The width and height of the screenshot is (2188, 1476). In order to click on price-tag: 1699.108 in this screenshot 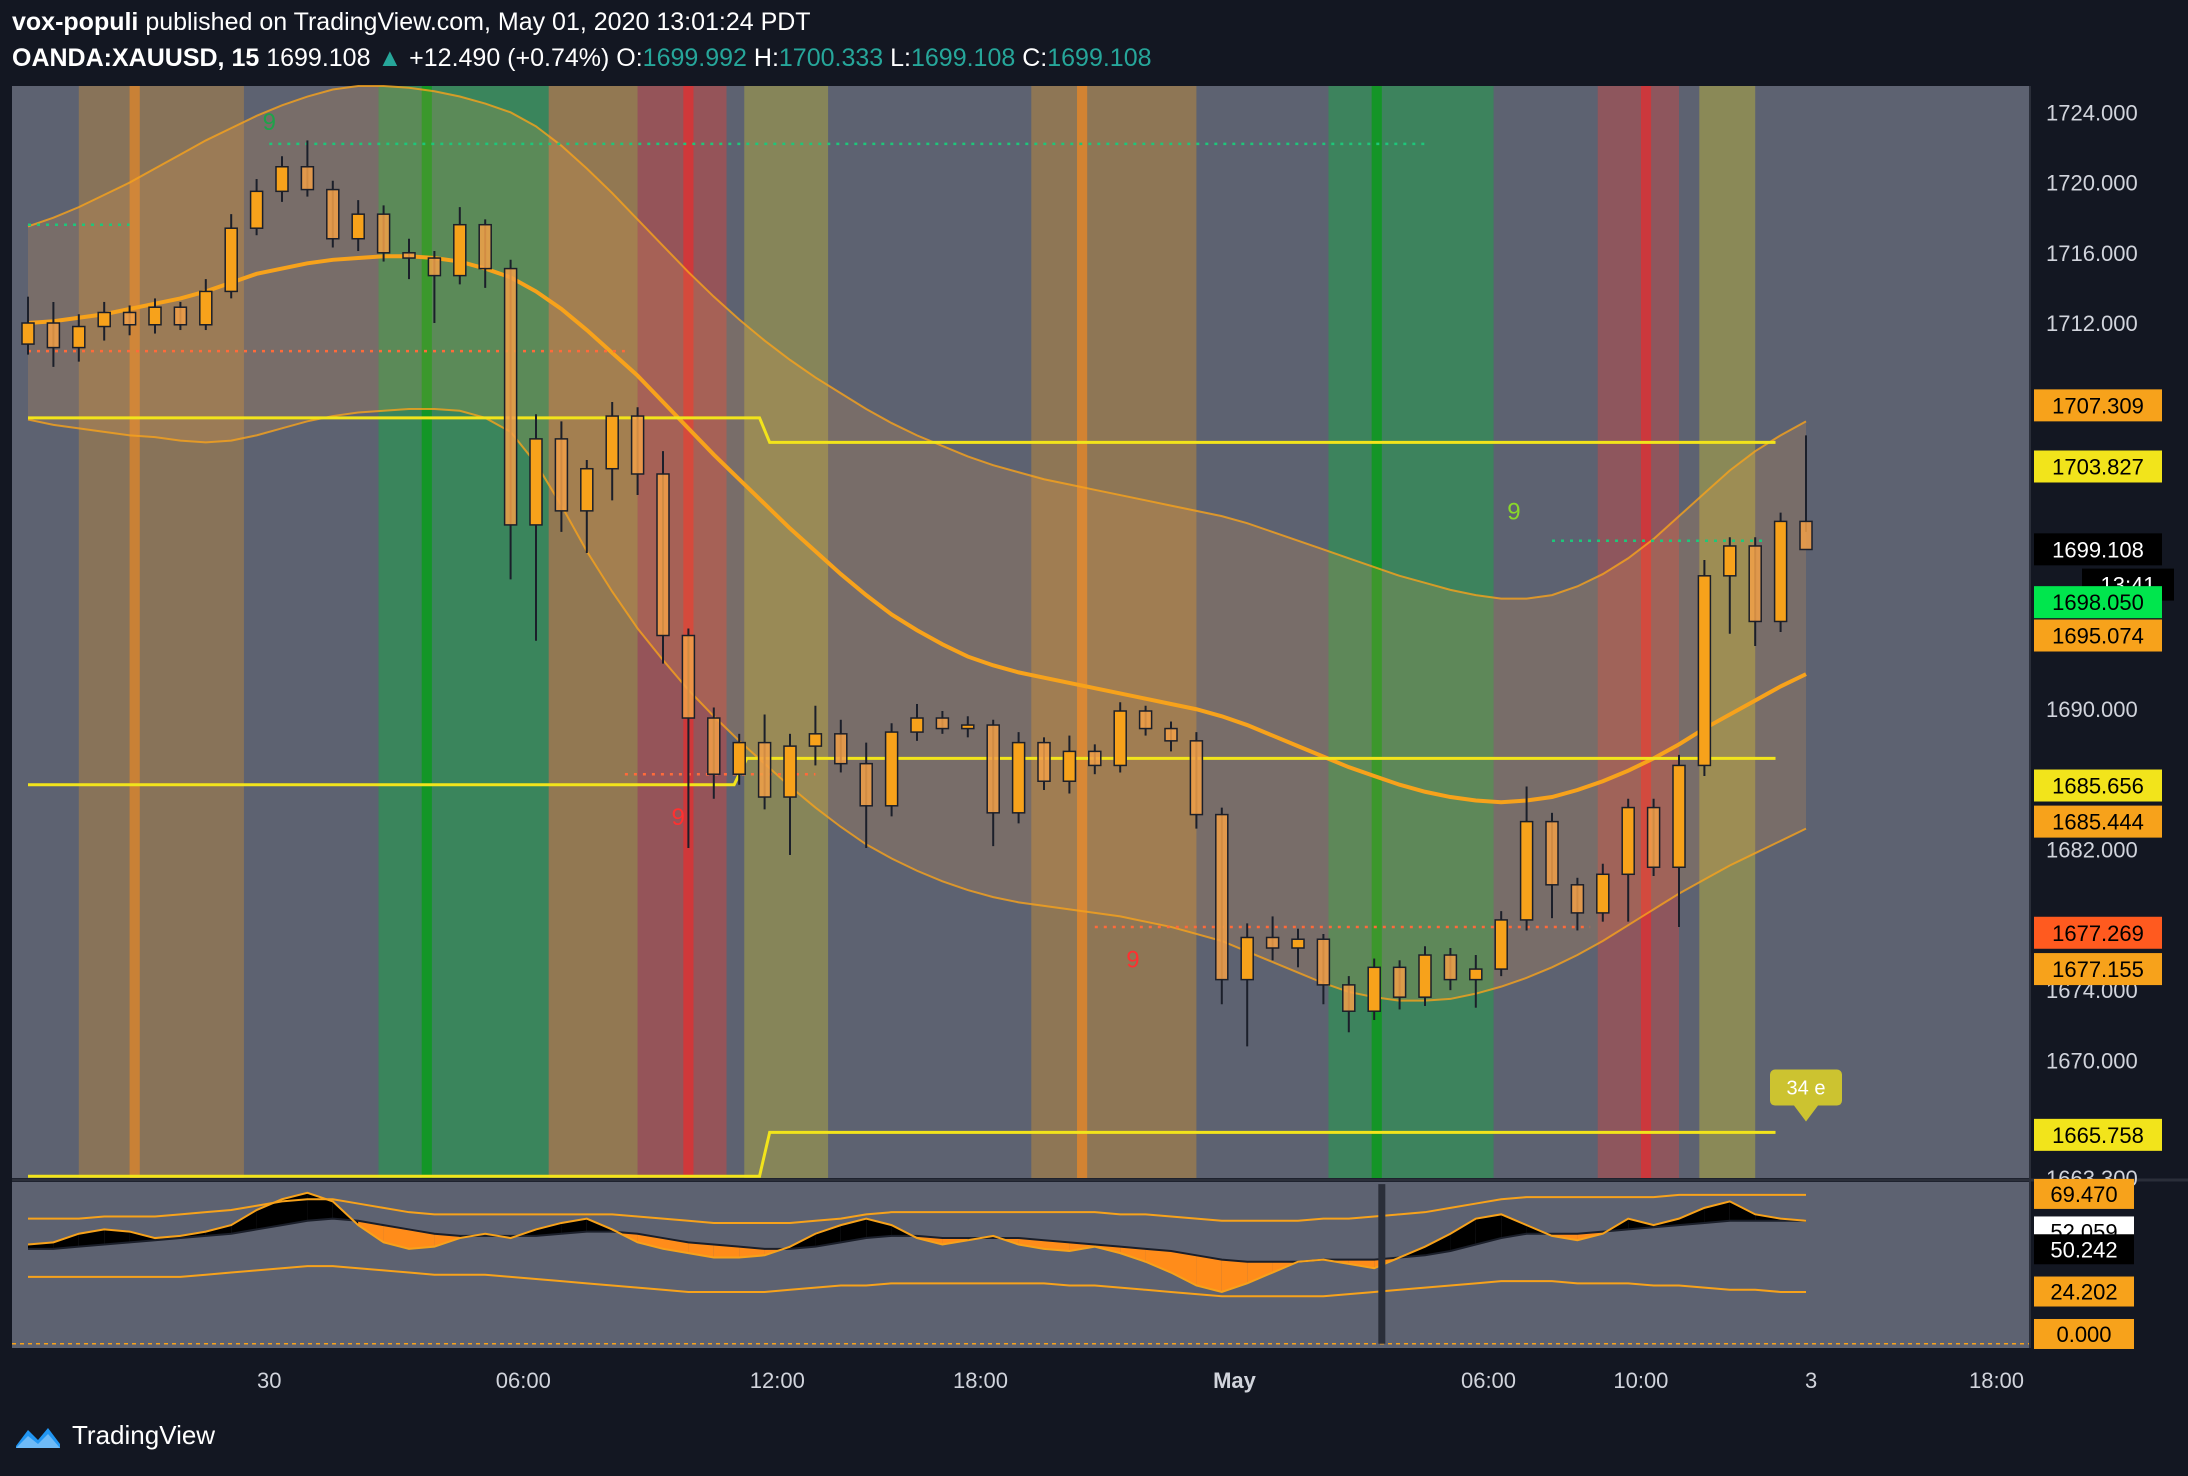, I will do `click(2098, 549)`.